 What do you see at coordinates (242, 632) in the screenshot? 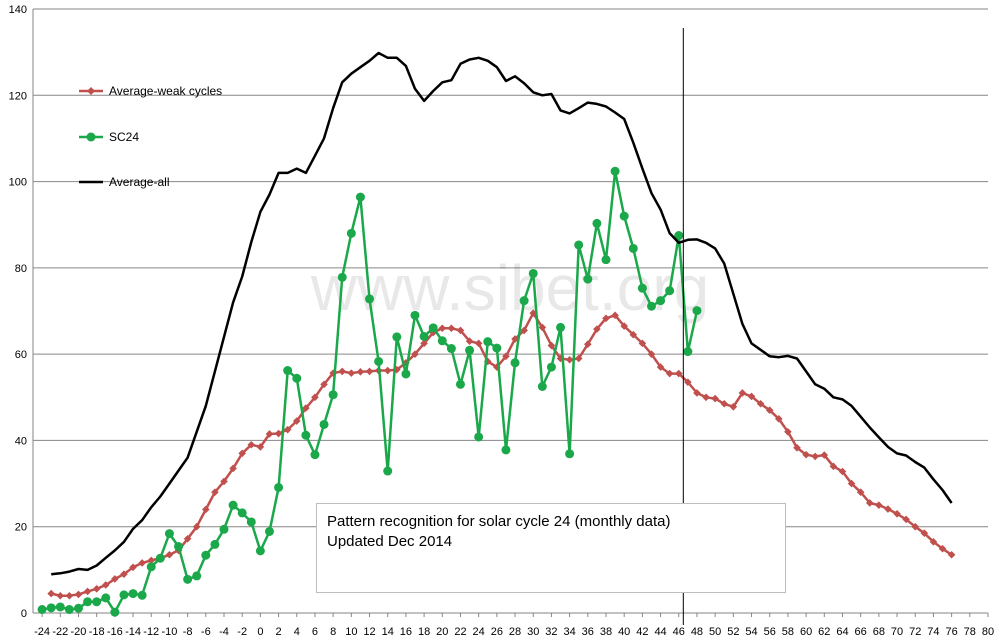
I see `x-tick-label: -2` at bounding box center [242, 632].